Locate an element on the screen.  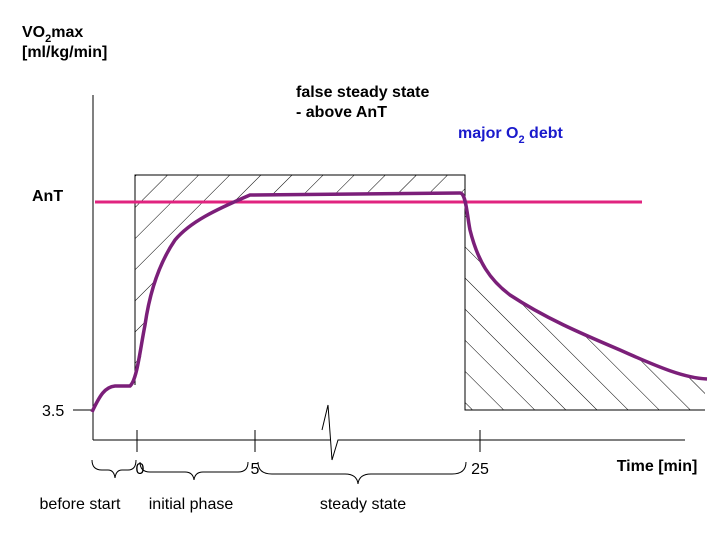
phase-label: before start is located at coordinates (80, 504).